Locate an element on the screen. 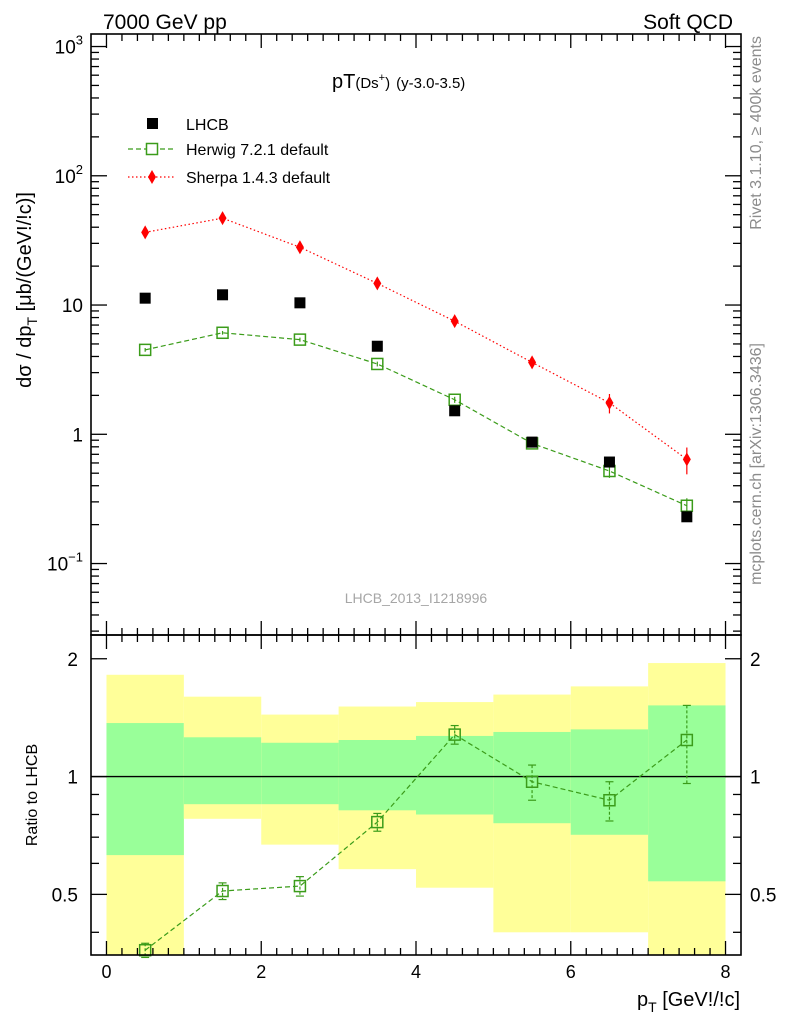 The image size is (786, 1024). header-right-label: Soft QCD is located at coordinates (688, 22).